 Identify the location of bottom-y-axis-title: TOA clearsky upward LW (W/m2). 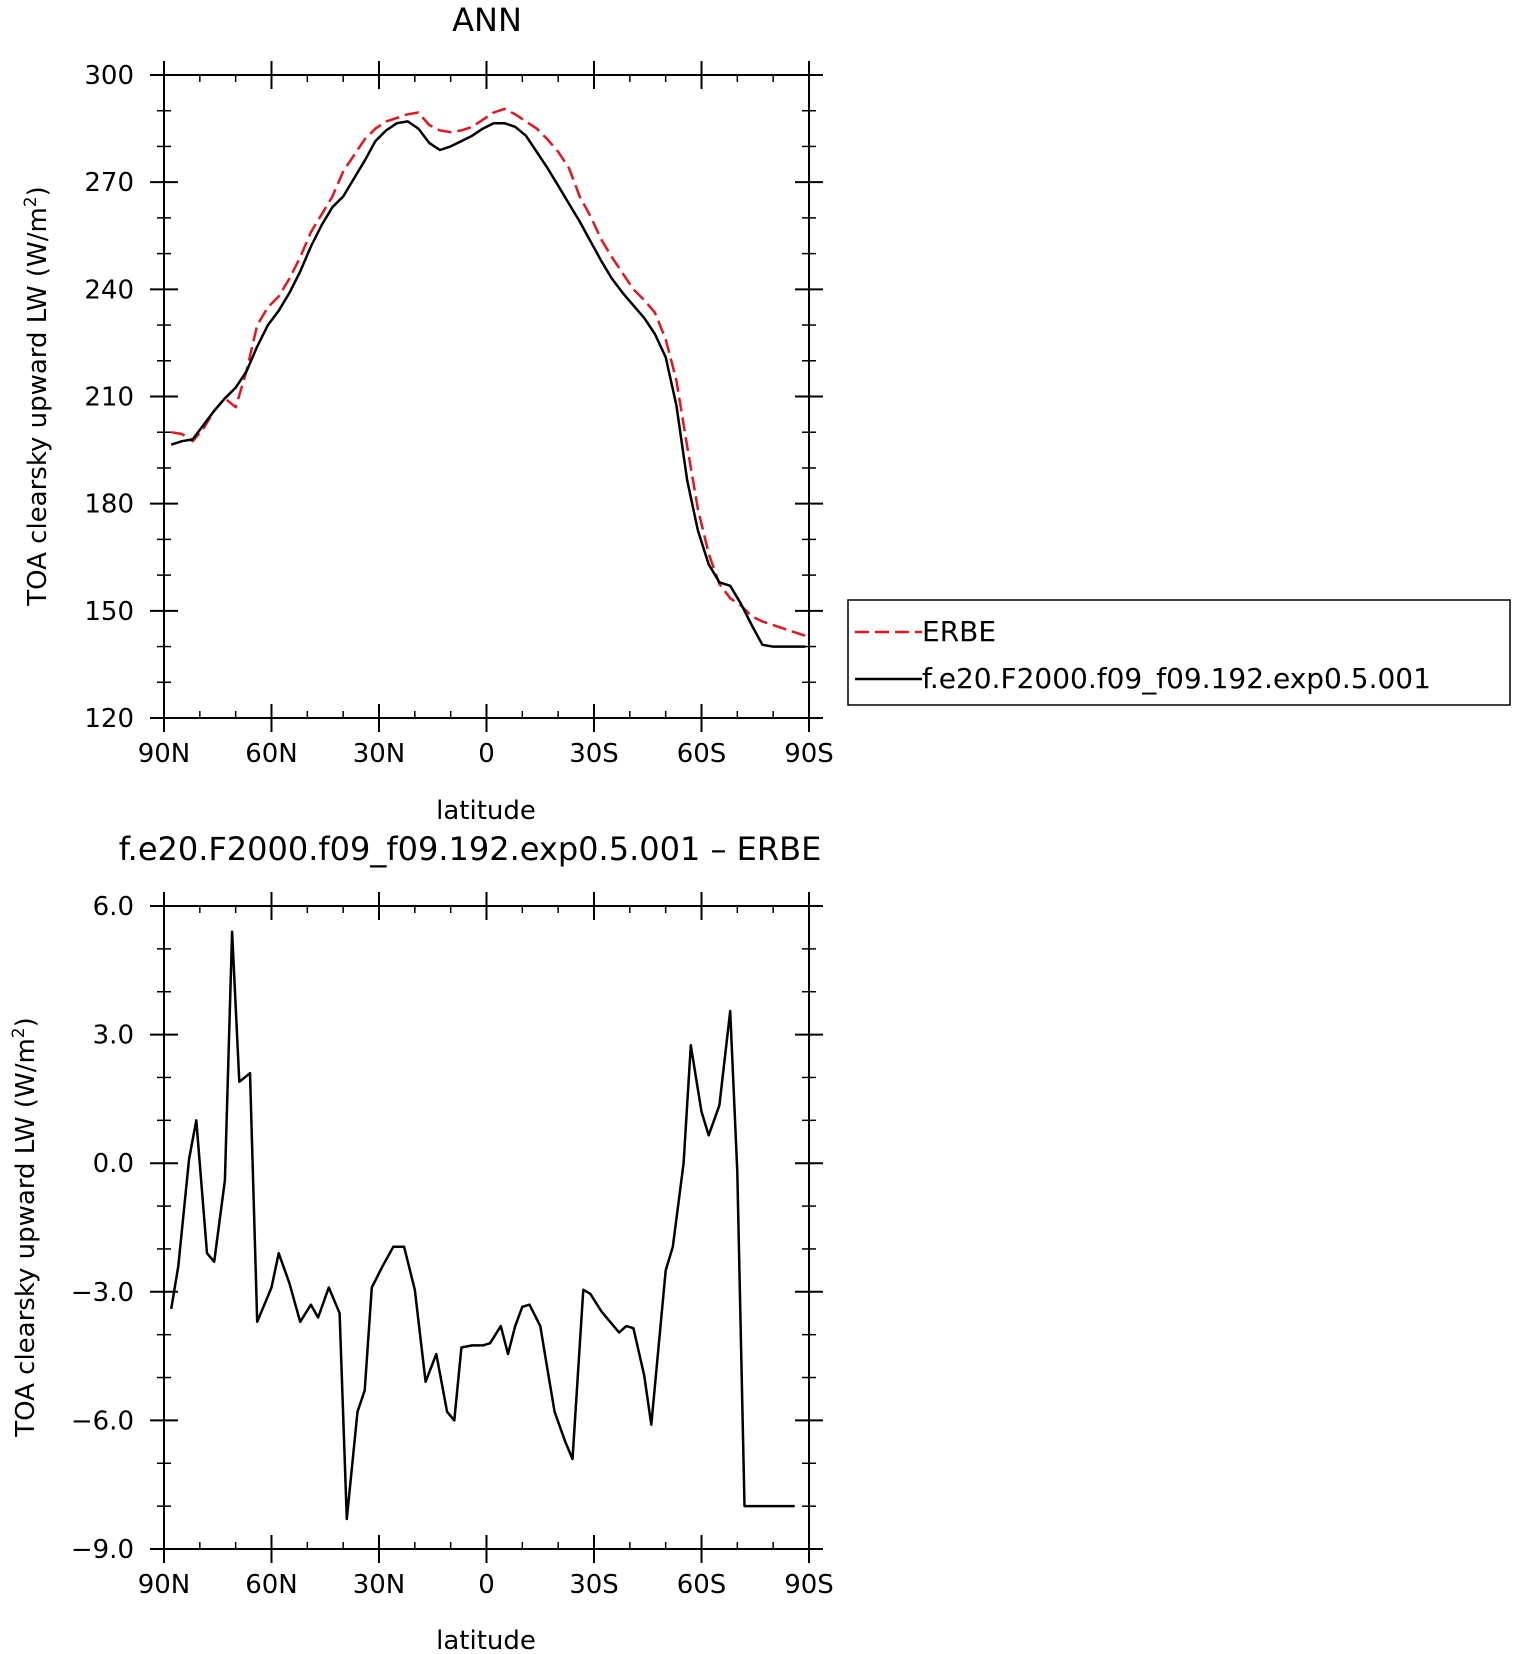
(25, 1227).